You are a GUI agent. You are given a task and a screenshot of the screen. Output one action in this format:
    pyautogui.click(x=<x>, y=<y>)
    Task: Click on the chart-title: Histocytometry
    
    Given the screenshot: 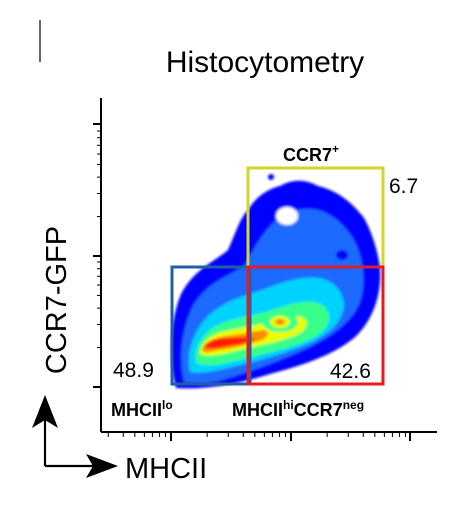 What is the action you would take?
    pyautogui.click(x=265, y=62)
    